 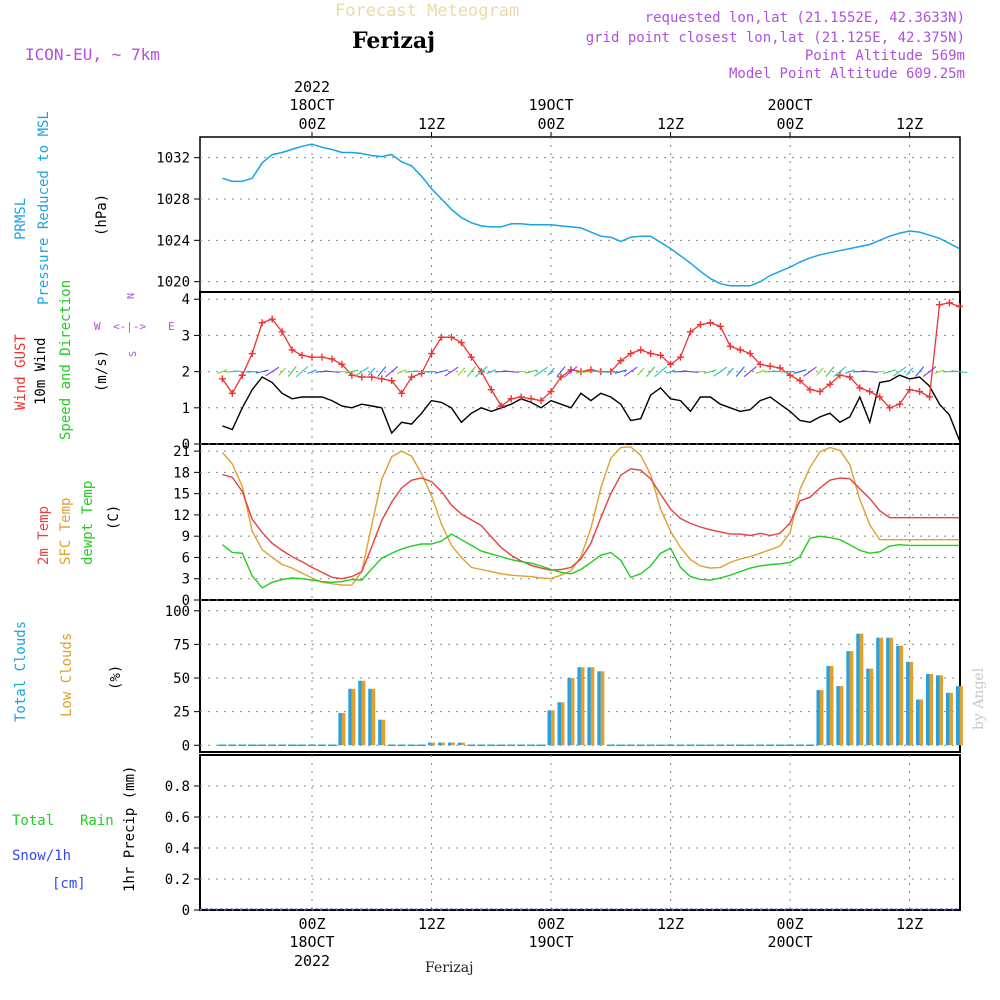 What do you see at coordinates (177, 849) in the screenshot?
I see `y-tick-label: 0.4` at bounding box center [177, 849].